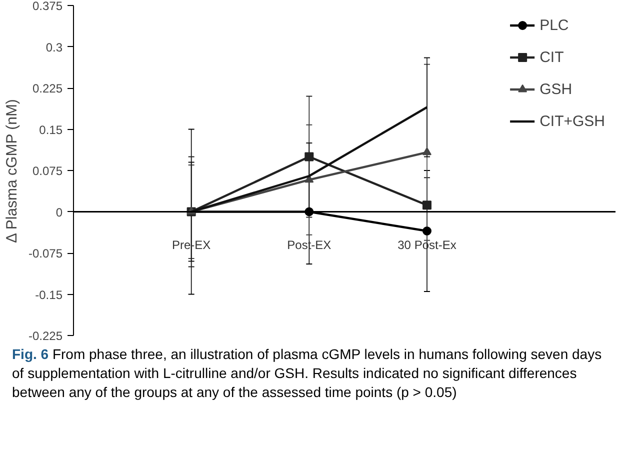 This screenshot has width=627, height=463. What do you see at coordinates (11, 171) in the screenshot?
I see `y-axis-title: Δ Plasma cGMP (nM)` at bounding box center [11, 171].